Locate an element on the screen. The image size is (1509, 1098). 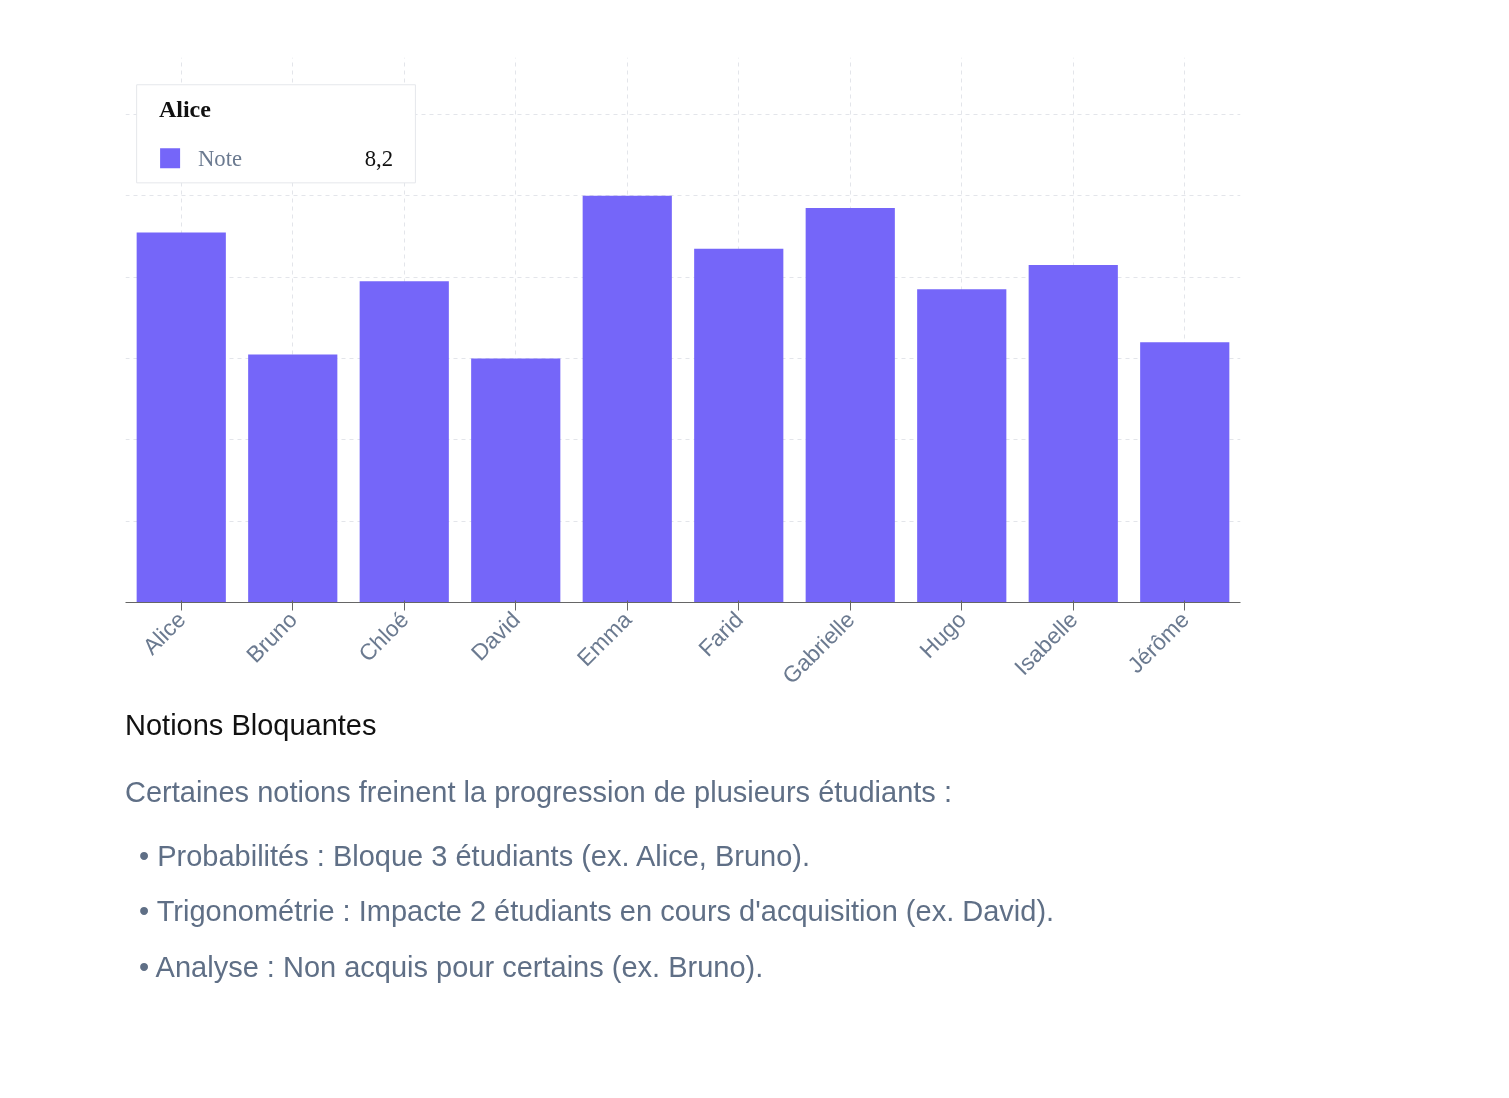
legend-label: Note is located at coordinates (220, 158).